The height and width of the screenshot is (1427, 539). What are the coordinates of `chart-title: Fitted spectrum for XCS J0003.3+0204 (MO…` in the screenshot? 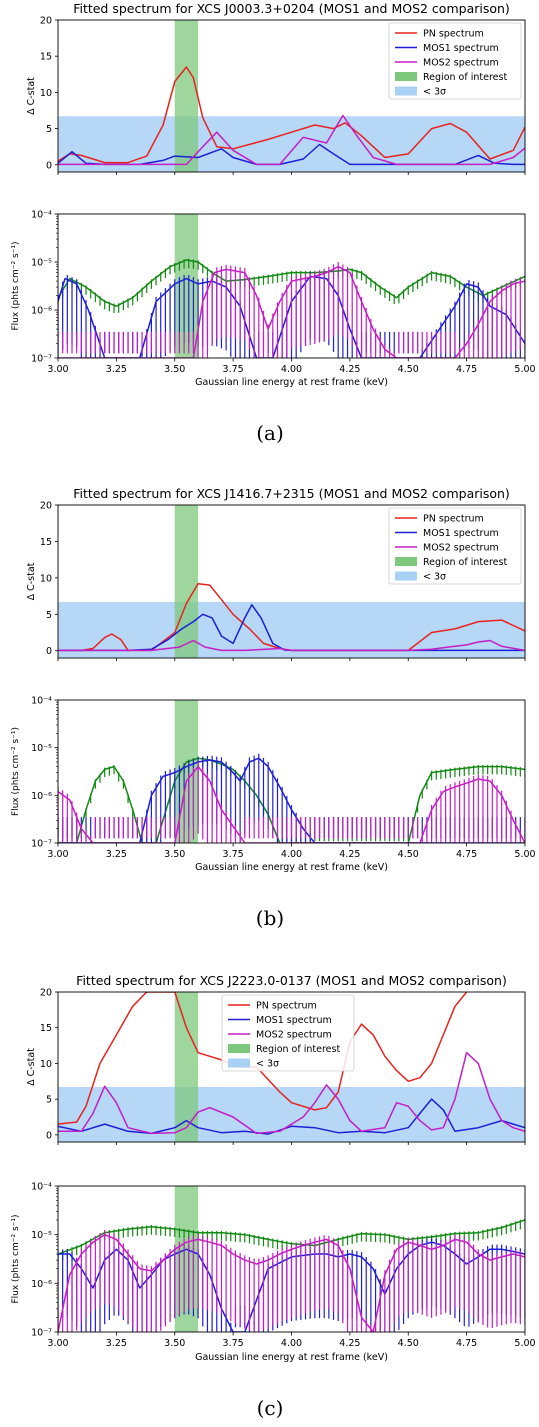 It's located at (291, 8).